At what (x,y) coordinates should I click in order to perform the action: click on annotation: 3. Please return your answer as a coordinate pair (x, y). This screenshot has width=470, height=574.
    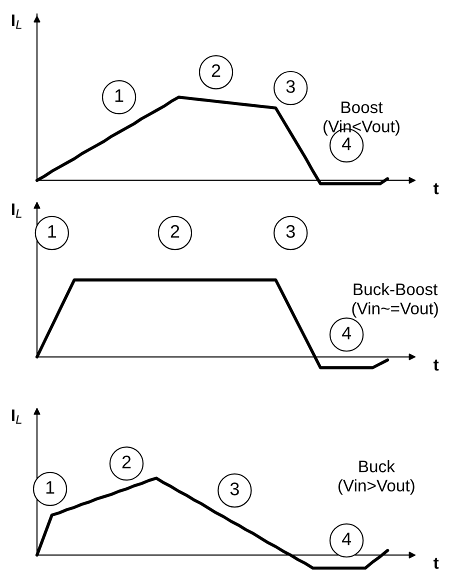
    Looking at the image, I should click on (234, 489).